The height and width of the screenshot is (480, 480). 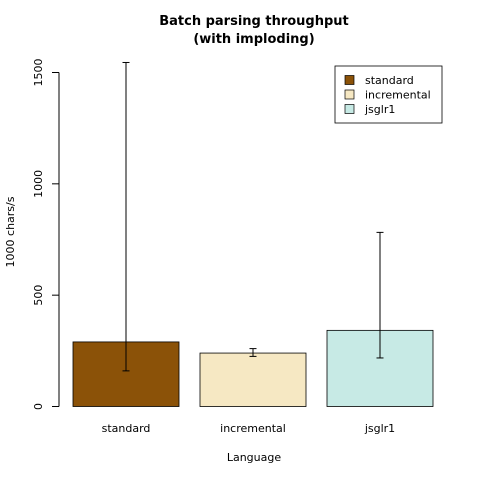 I want to click on y-axis-label: 1000 chars/s, so click(x=10, y=231).